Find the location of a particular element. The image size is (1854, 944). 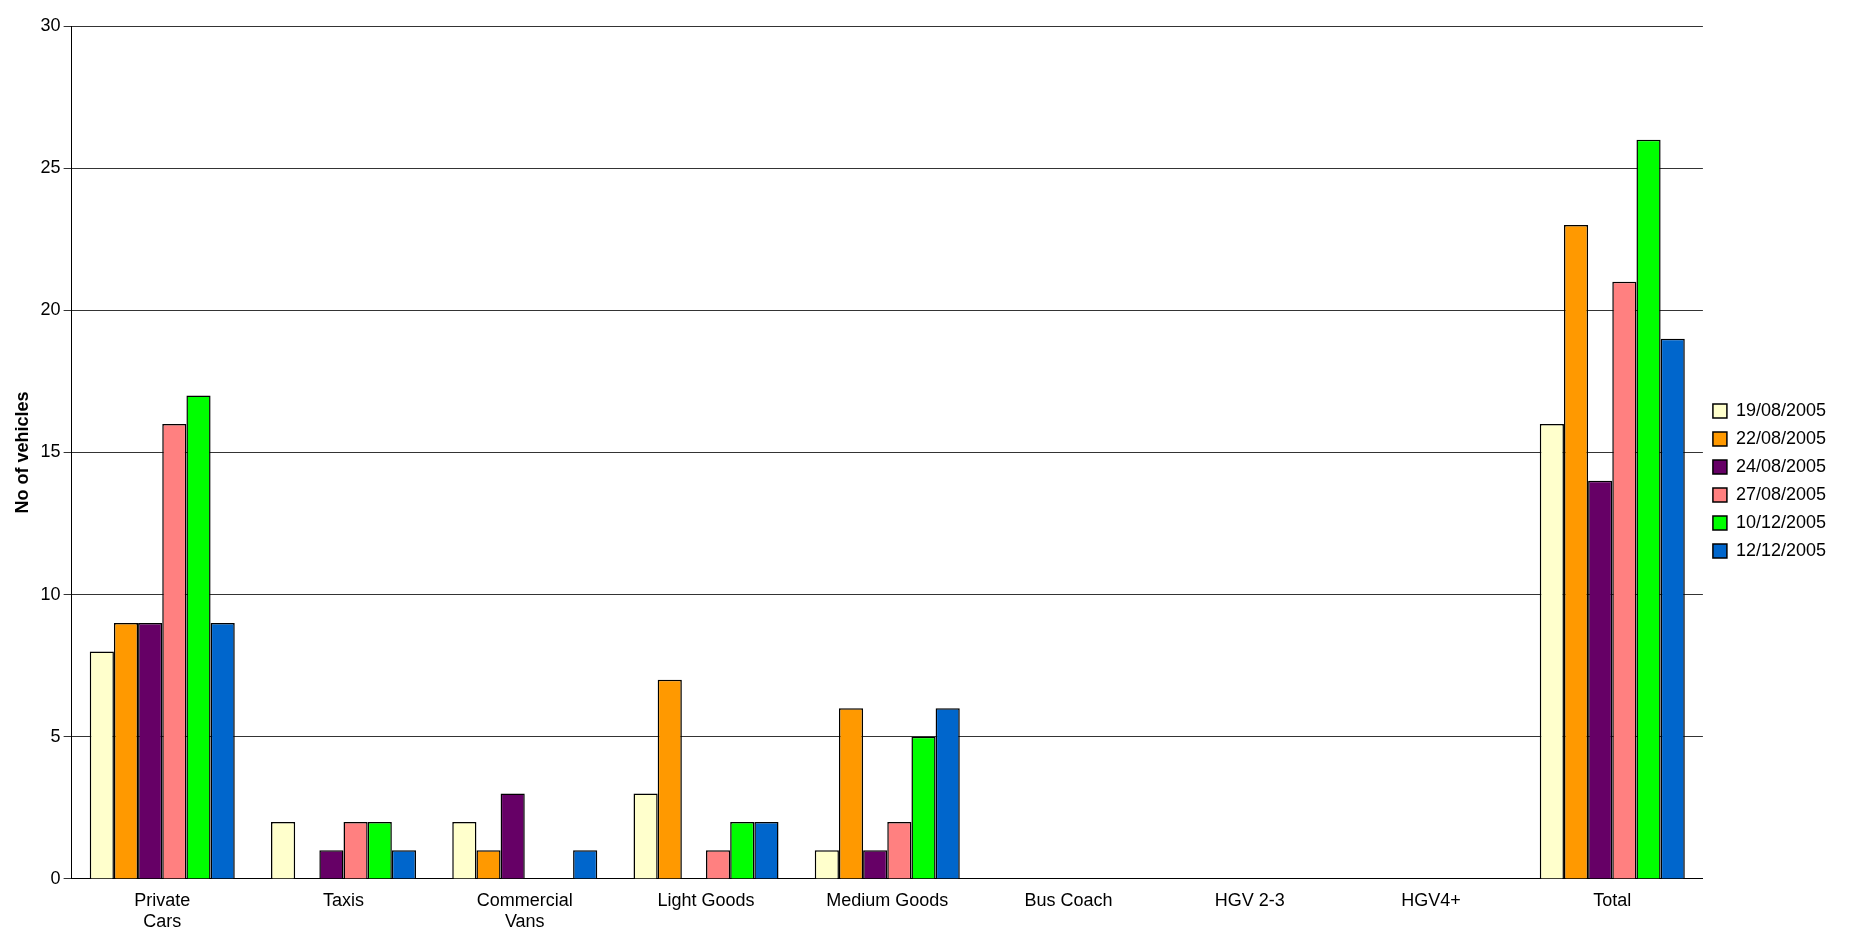

legend-label: 10/12/2005 is located at coordinates (1781, 521).